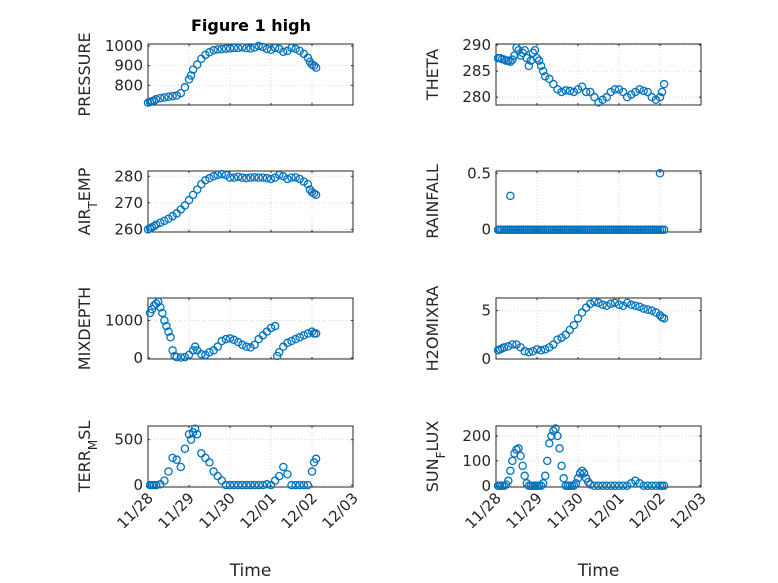 The width and height of the screenshot is (778, 583). I want to click on y-tick-label: 200, so click(476, 436).